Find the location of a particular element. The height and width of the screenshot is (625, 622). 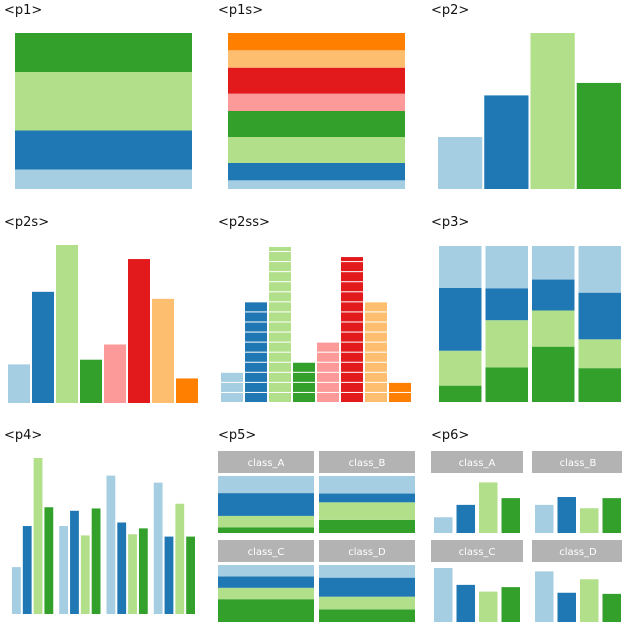

p5-strip-label: class_A is located at coordinates (266, 463).